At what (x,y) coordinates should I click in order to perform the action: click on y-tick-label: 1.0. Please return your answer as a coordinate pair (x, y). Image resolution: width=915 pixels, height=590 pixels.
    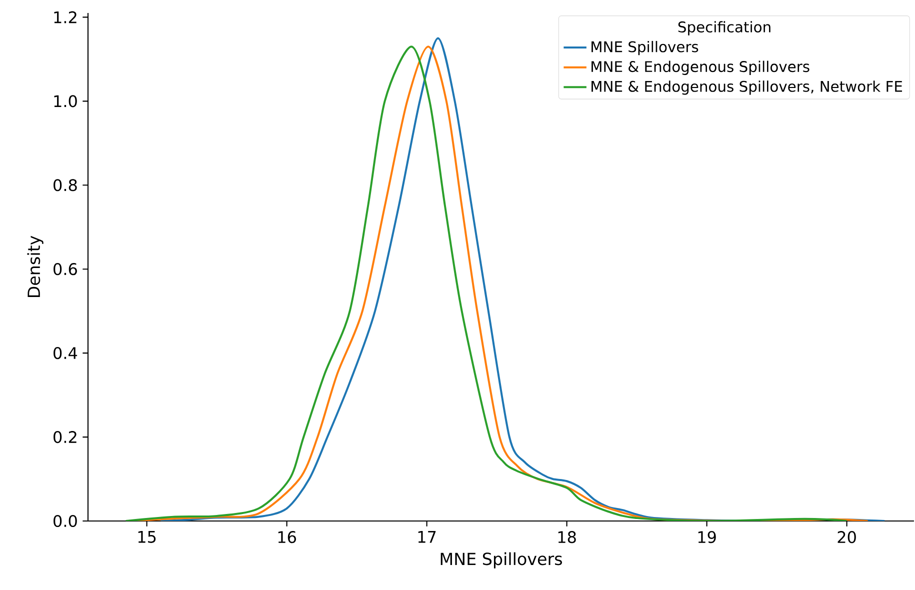
    Looking at the image, I should click on (65, 101).